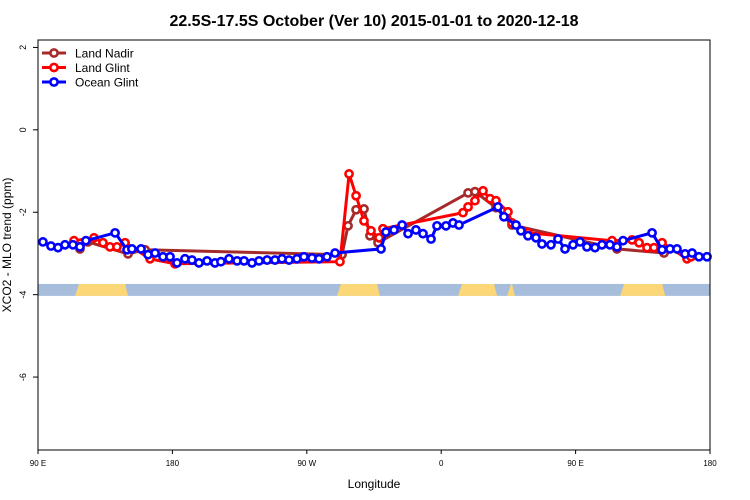  Describe the element at coordinates (23, 47) in the screenshot. I see `y-tick-label: 2` at that location.